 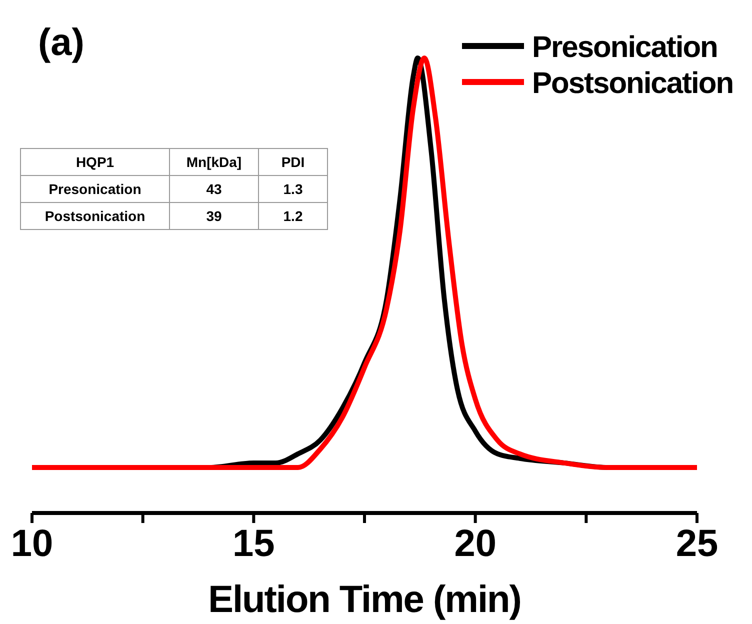 What do you see at coordinates (364, 600) in the screenshot?
I see `x-axis-title: Elution Time (min)` at bounding box center [364, 600].